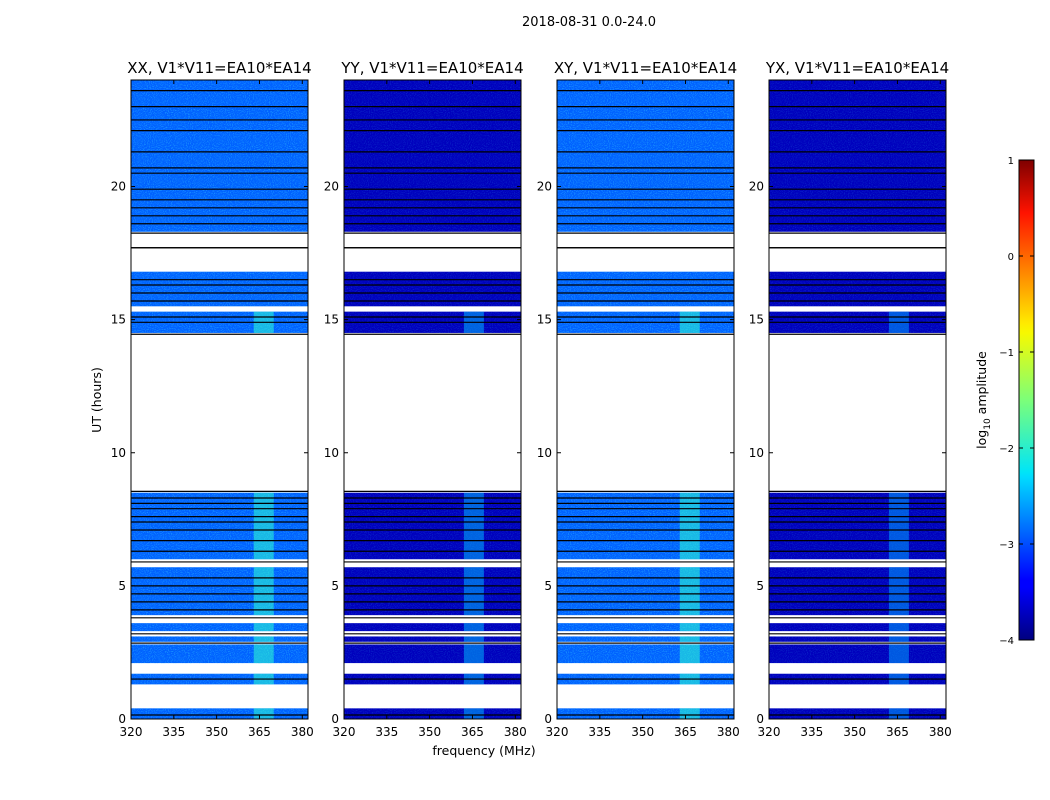 This screenshot has width=1050, height=800. Describe the element at coordinates (1006, 641) in the screenshot. I see `colorbar-tick-label: −4` at that location.